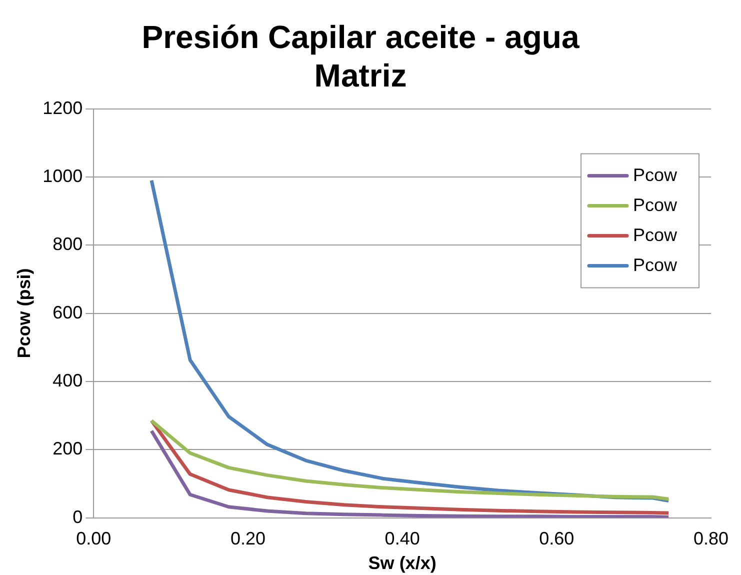  What do you see at coordinates (67, 448) in the screenshot?
I see `y-tick-label: 200` at bounding box center [67, 448].